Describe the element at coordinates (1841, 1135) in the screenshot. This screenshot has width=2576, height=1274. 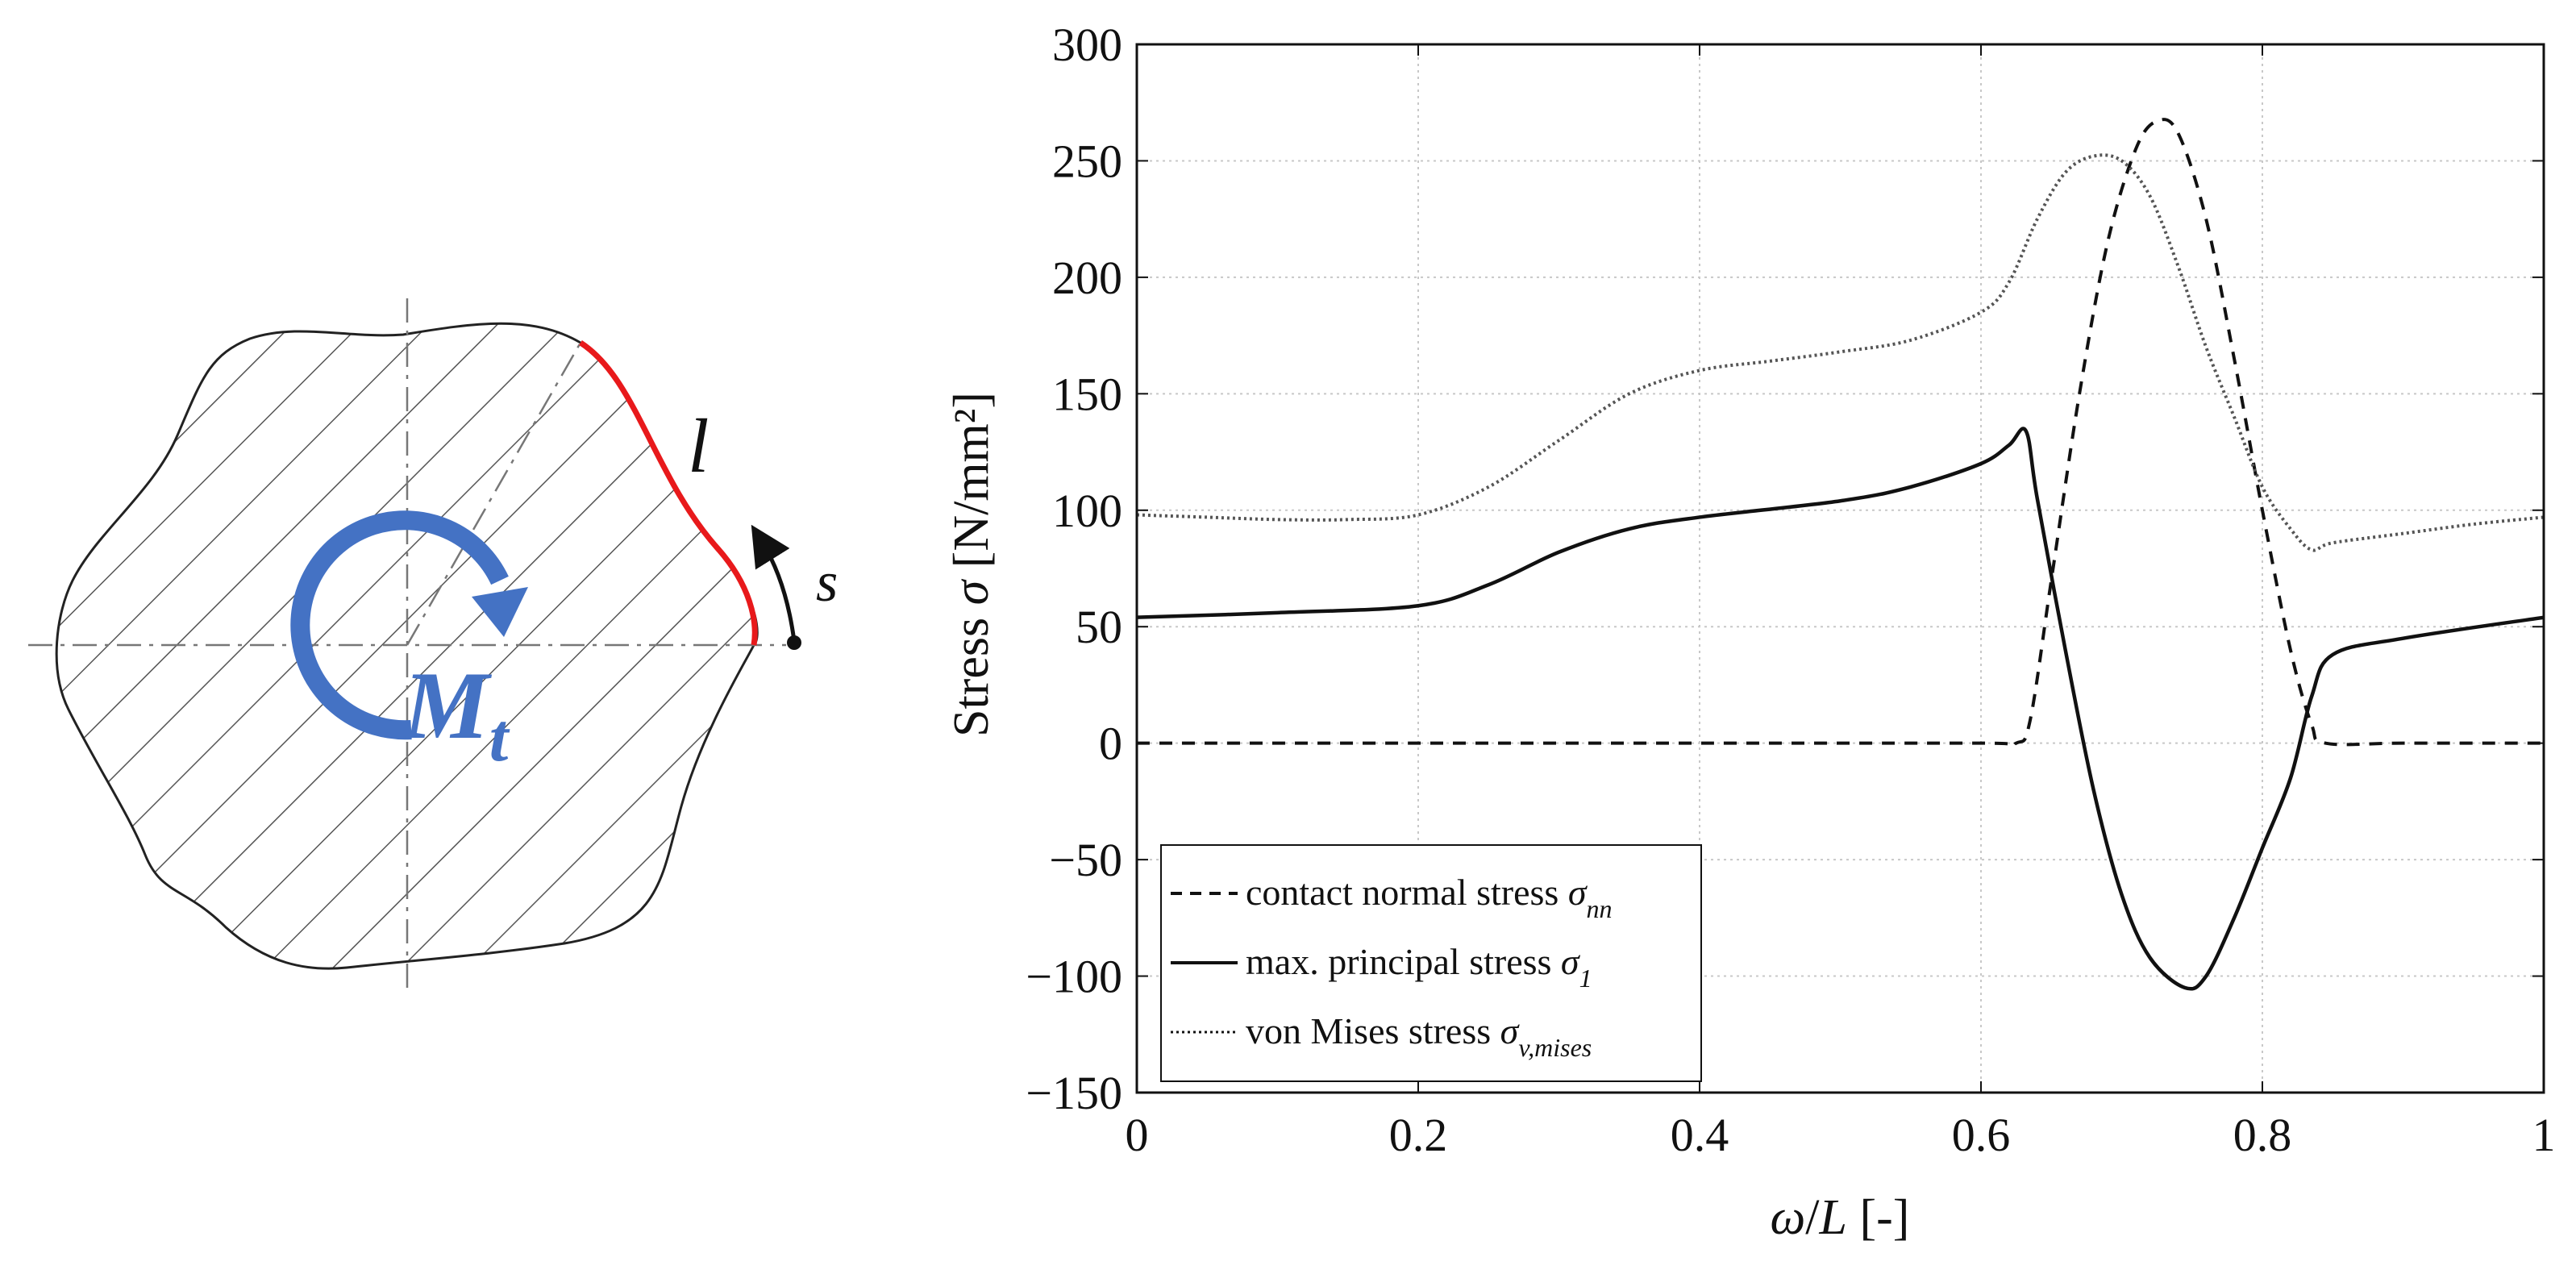
I see `x-tick-labels: 0 0.2 0.4 0.6 0.8 1` at that location.